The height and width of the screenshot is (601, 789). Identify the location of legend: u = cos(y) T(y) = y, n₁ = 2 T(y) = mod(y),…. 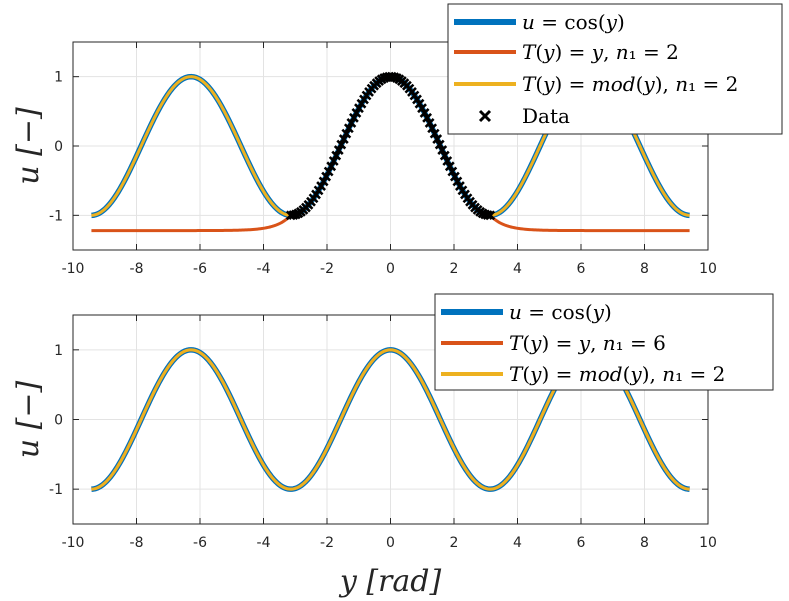
(615, 69).